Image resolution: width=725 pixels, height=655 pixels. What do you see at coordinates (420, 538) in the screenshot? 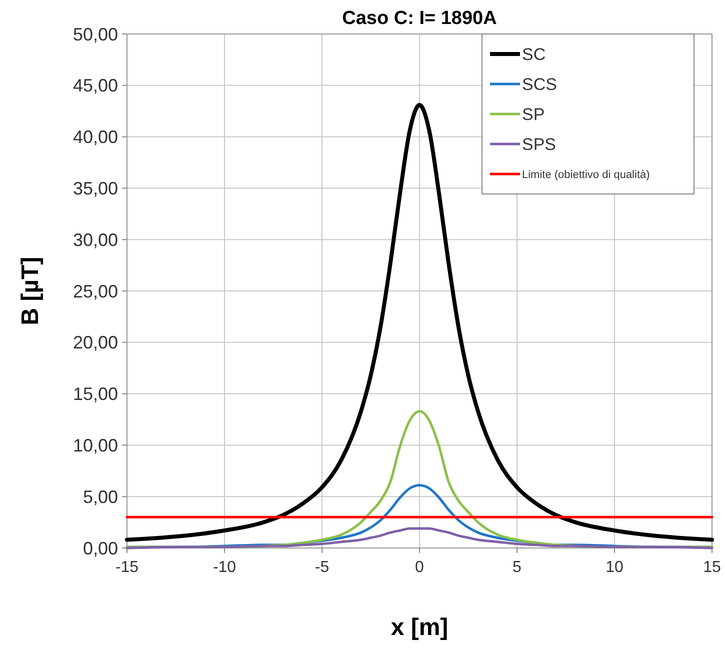
I see `line-series` at bounding box center [420, 538].